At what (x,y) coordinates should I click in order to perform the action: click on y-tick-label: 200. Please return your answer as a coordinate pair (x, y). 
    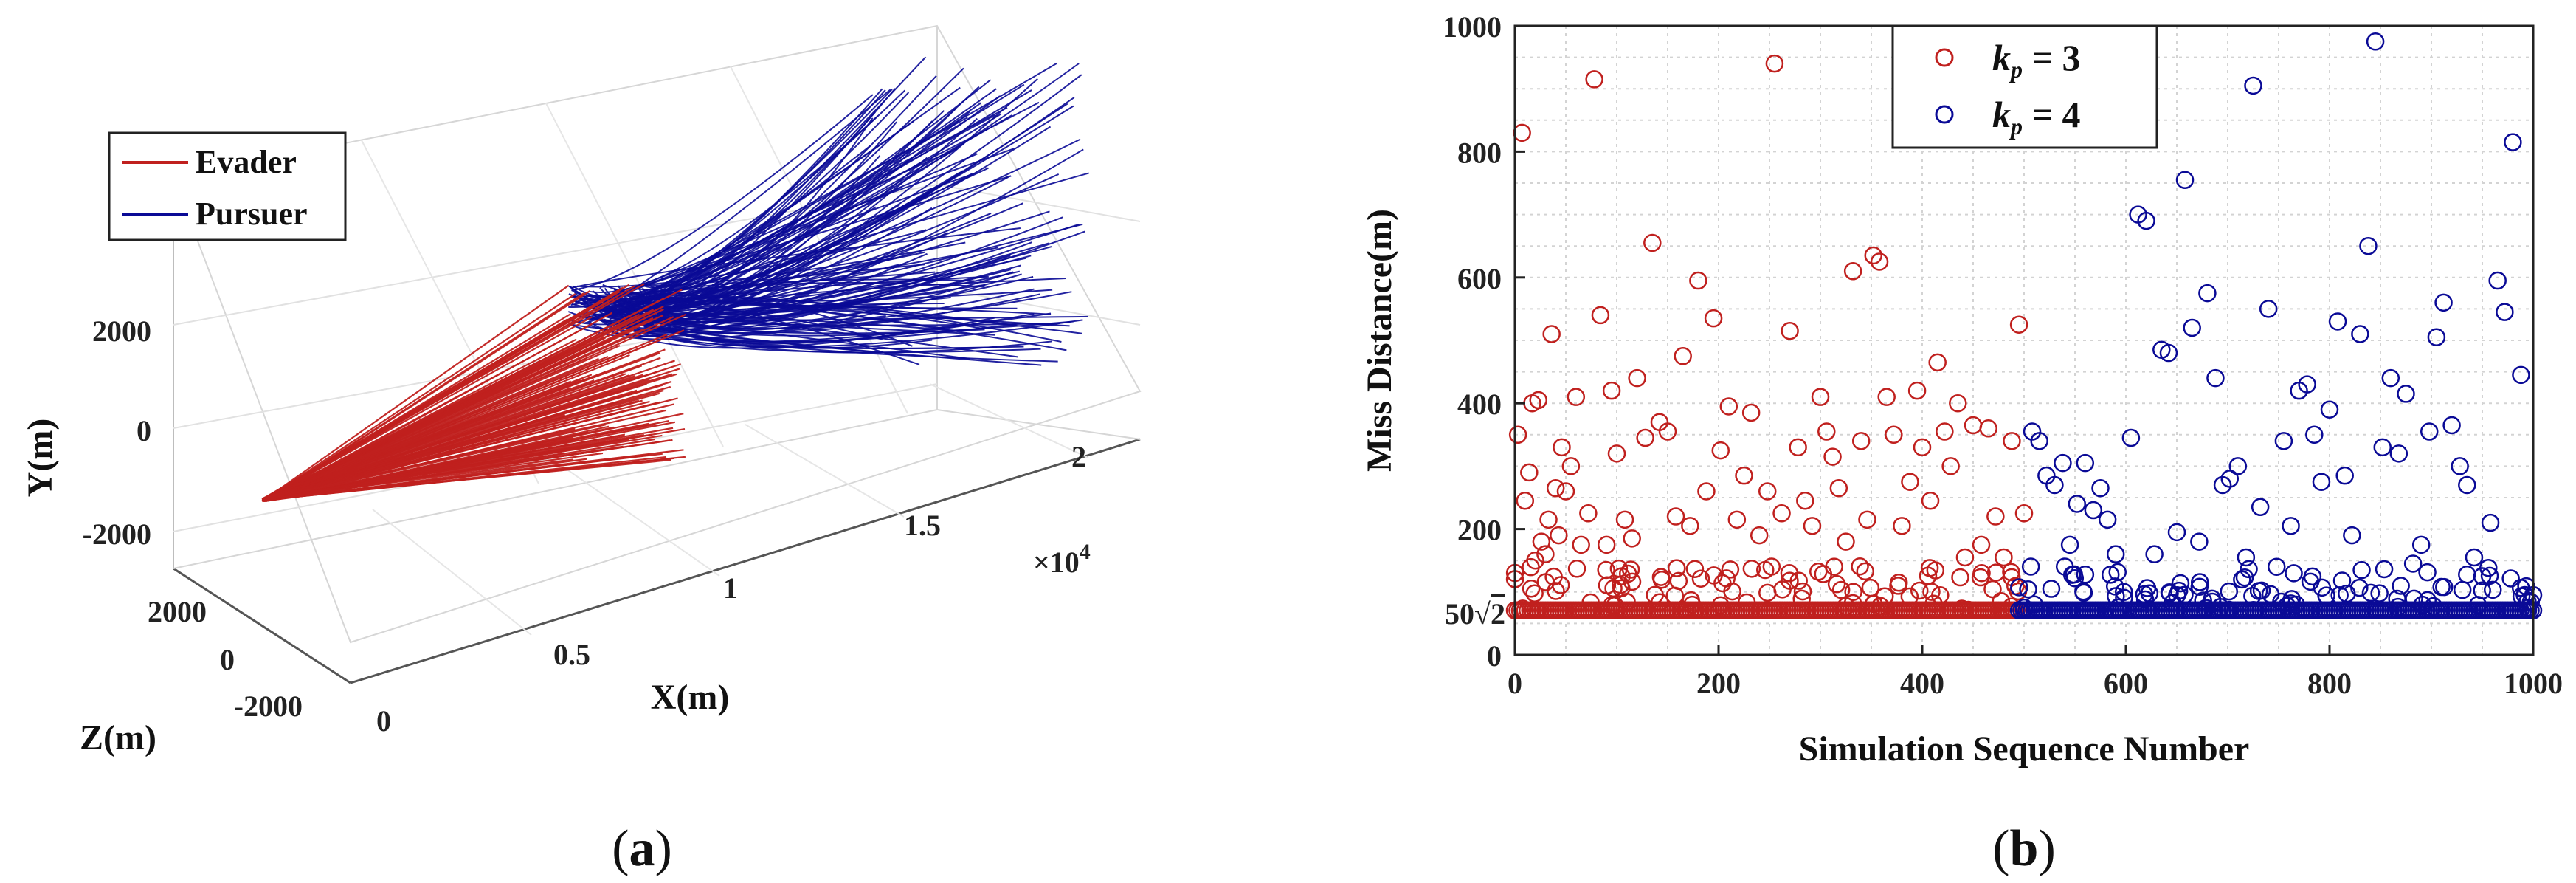
    Looking at the image, I should click on (1480, 530).